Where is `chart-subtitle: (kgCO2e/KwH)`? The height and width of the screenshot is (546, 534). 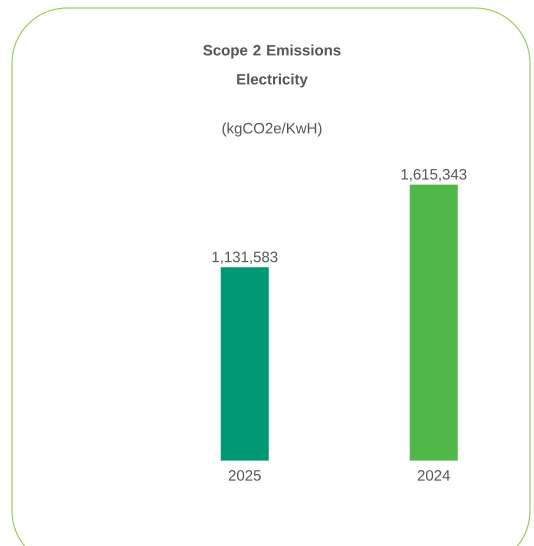 chart-subtitle: (kgCO2e/KwH) is located at coordinates (272, 129).